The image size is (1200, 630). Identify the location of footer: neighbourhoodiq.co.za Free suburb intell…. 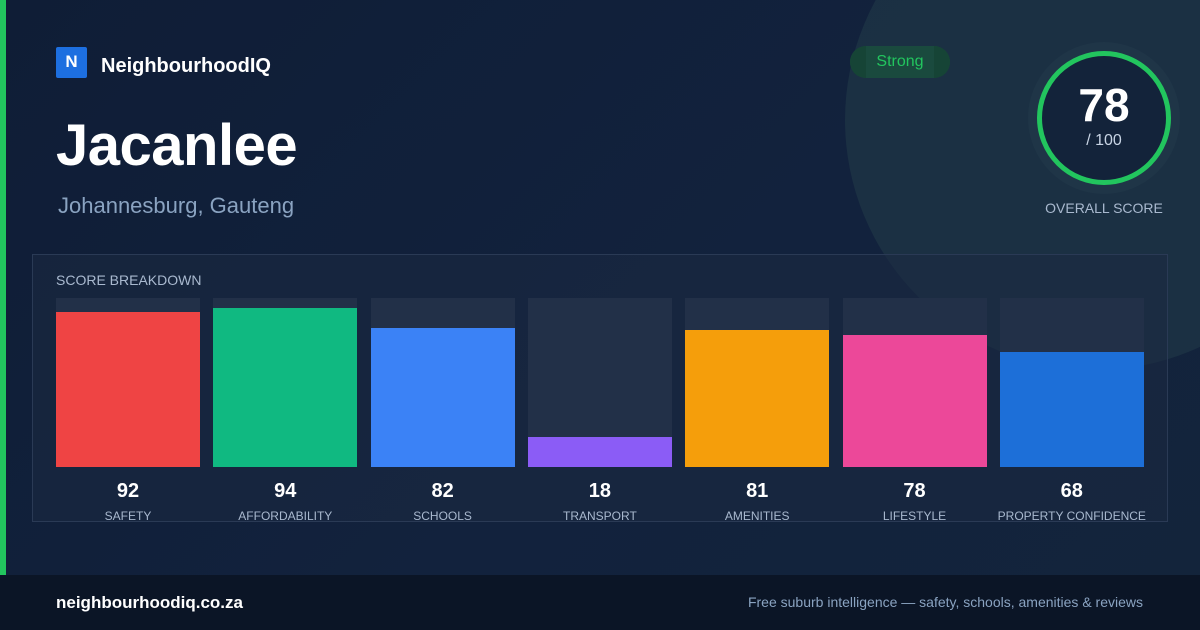
(600, 602).